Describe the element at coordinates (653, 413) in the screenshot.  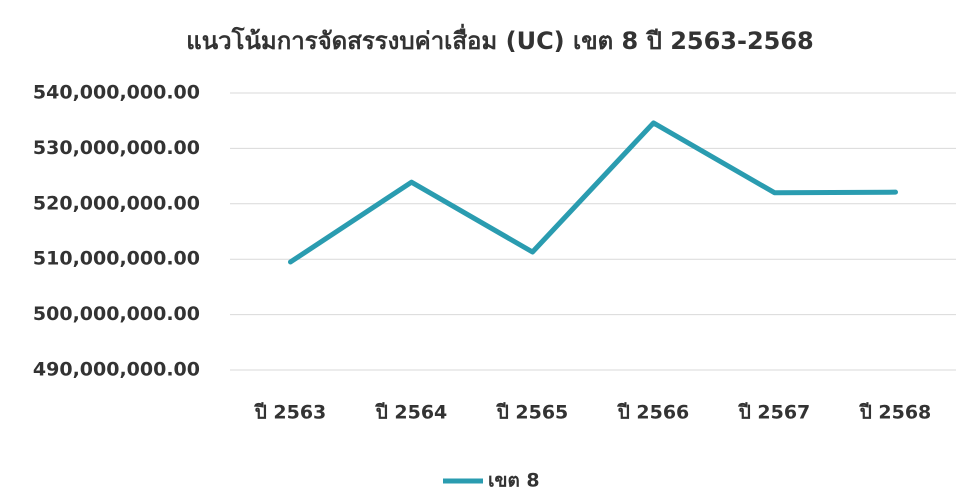
I see `x-tick-label: ปี 2566` at that location.